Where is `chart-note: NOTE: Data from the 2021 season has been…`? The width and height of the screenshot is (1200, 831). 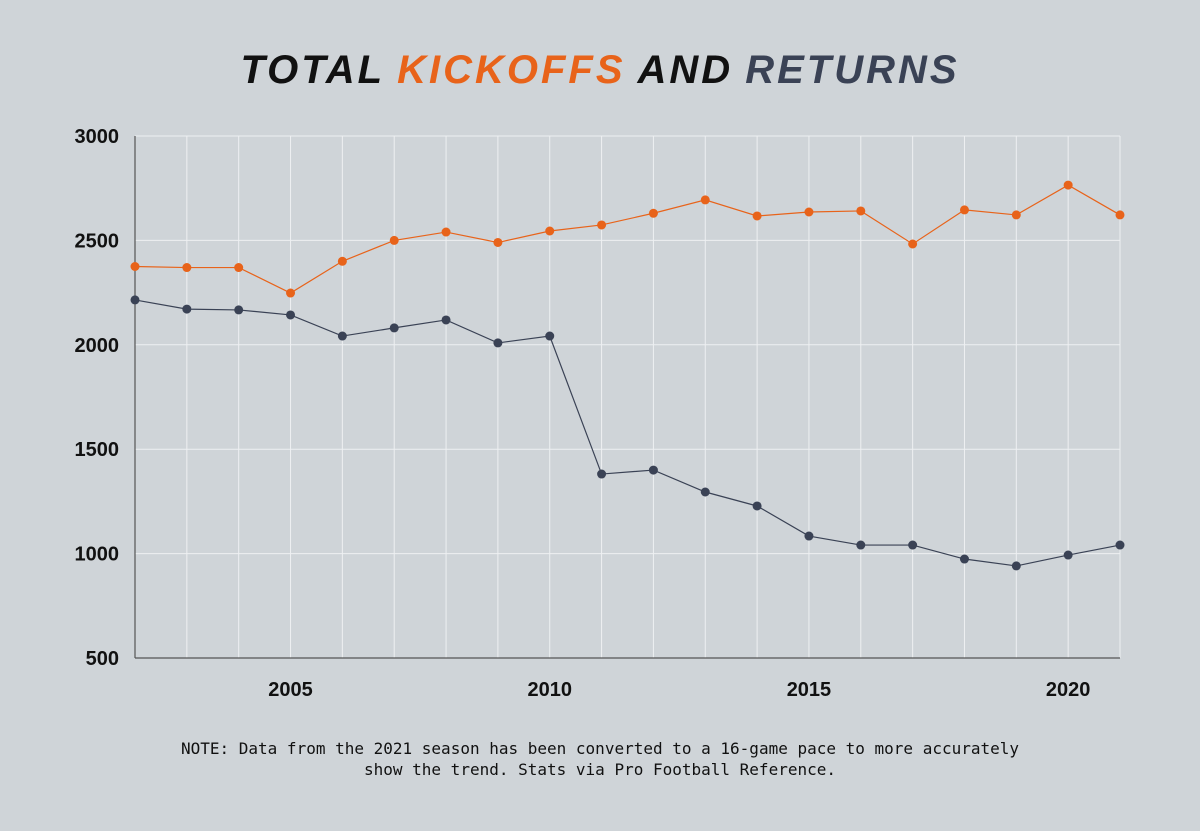 chart-note: NOTE: Data from the 2021 season has been… is located at coordinates (600, 759).